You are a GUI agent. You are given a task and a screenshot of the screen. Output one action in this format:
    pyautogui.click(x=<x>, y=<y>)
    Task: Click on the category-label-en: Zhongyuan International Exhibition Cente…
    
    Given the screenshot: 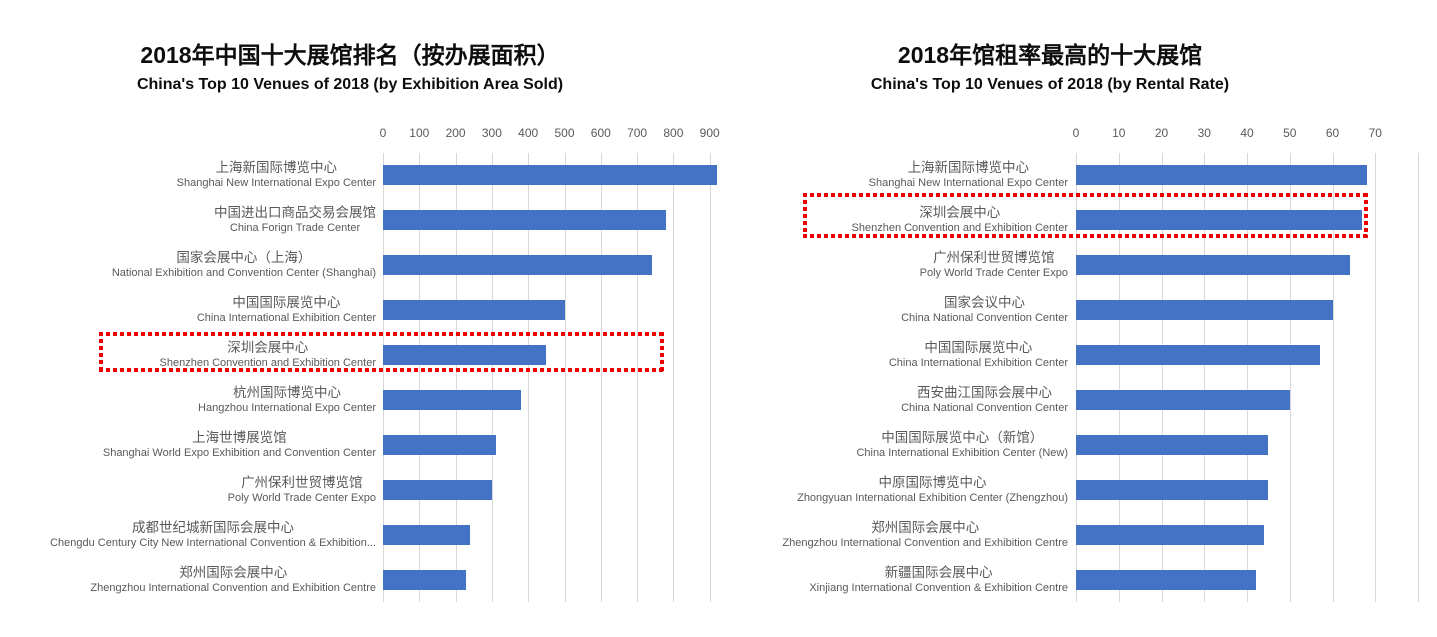 What is the action you would take?
    pyautogui.click(x=932, y=497)
    